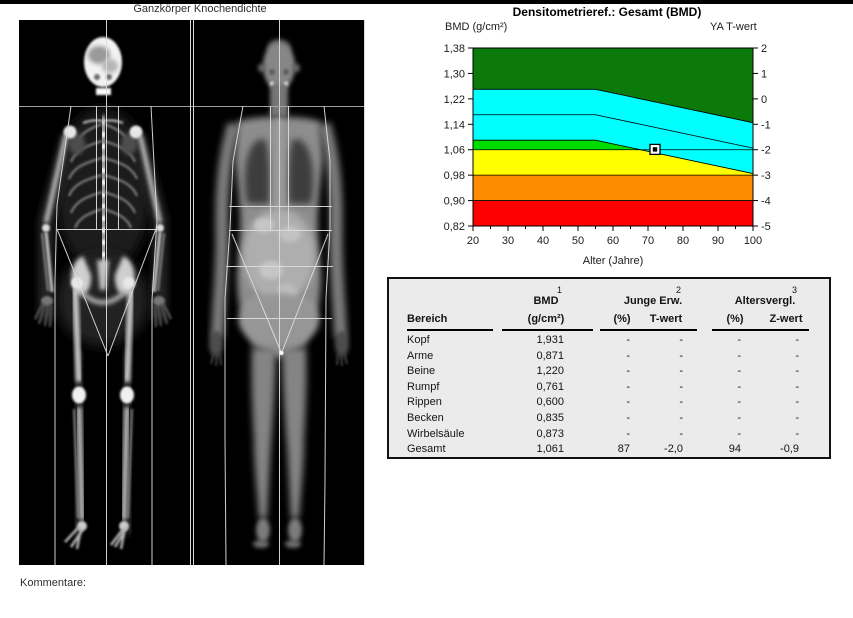 The height and width of the screenshot is (618, 853). What do you see at coordinates (794, 290) in the screenshot?
I see `table-superscript-3: 3` at bounding box center [794, 290].